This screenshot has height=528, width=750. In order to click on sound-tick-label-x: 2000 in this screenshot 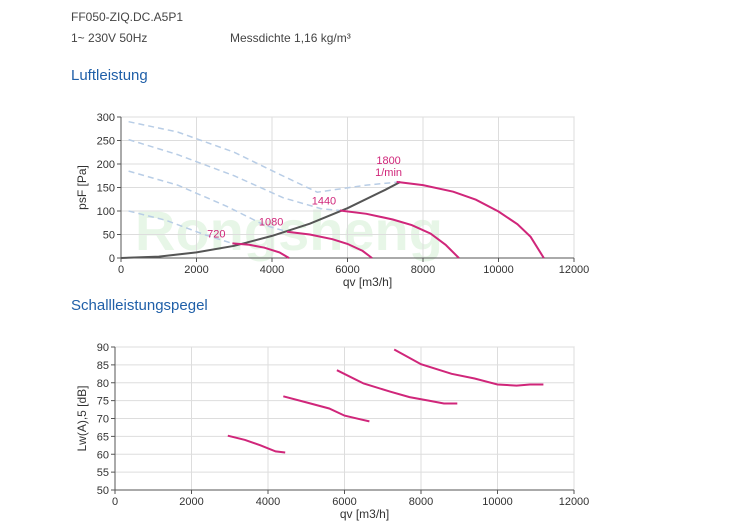, I will do `click(191, 502)`.